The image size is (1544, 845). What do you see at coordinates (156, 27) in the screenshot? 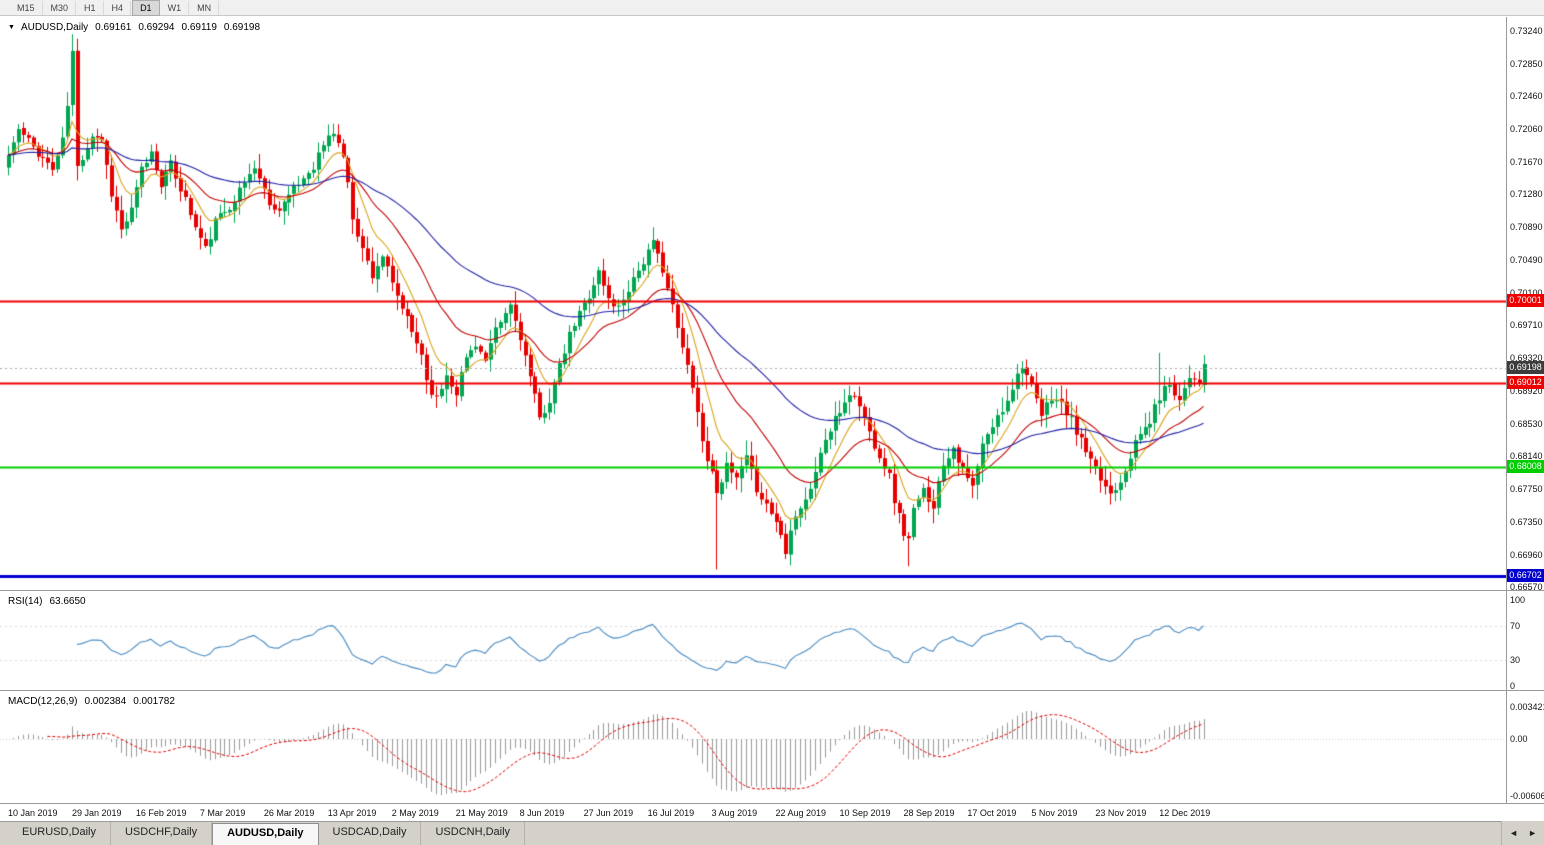
I see `ohlc-high: 0.69294` at bounding box center [156, 27].